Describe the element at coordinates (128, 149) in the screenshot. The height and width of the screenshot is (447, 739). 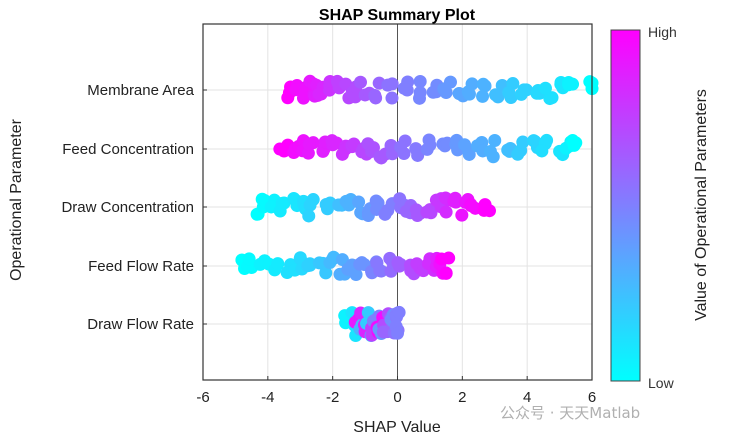
I see `y-tick-label: Feed Concentration` at that location.